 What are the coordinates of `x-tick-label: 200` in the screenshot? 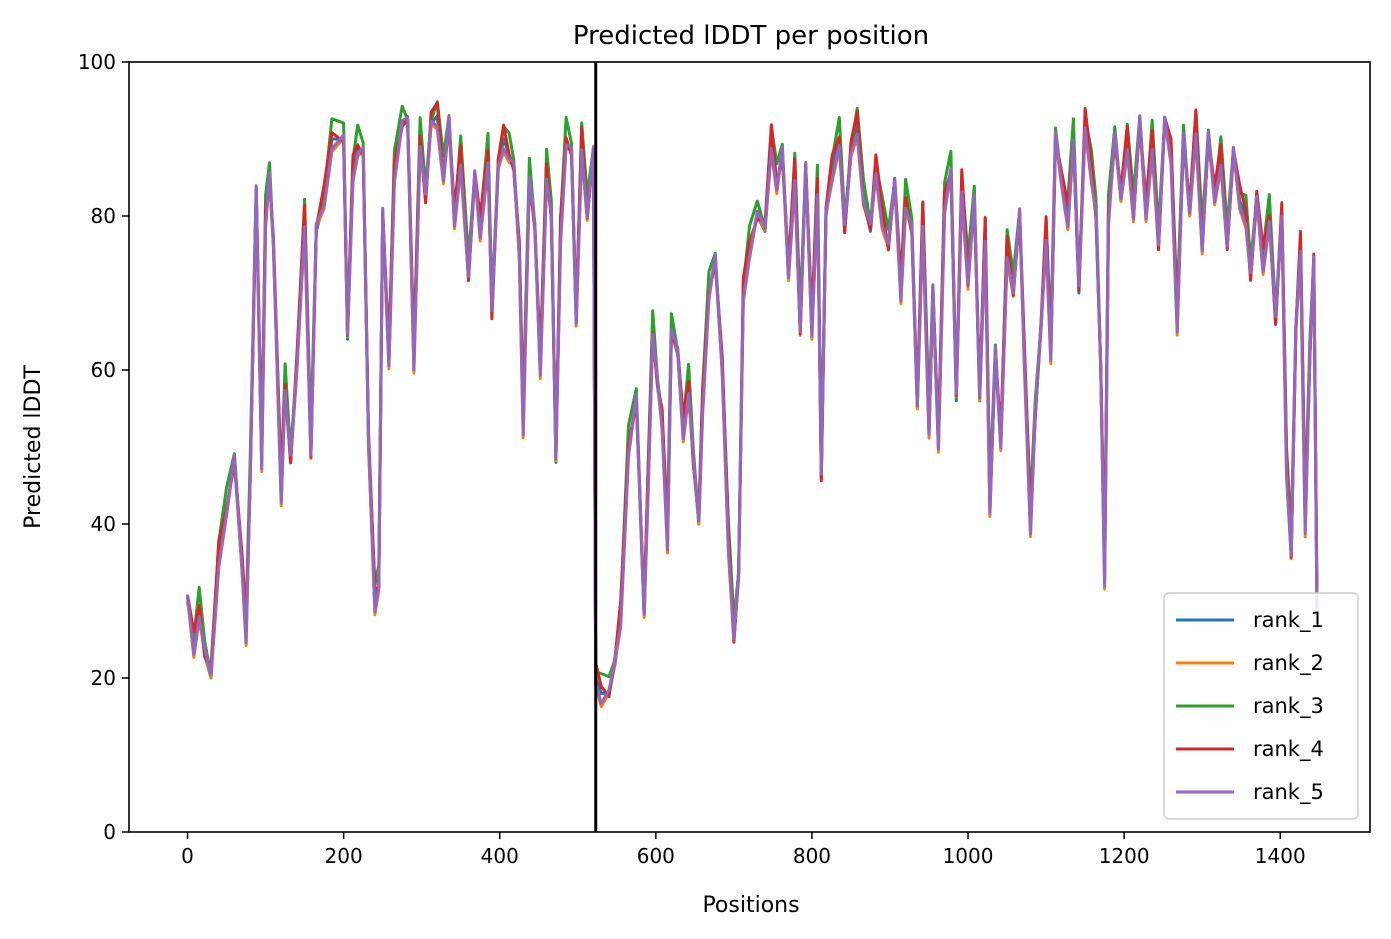 It's located at (344, 856).